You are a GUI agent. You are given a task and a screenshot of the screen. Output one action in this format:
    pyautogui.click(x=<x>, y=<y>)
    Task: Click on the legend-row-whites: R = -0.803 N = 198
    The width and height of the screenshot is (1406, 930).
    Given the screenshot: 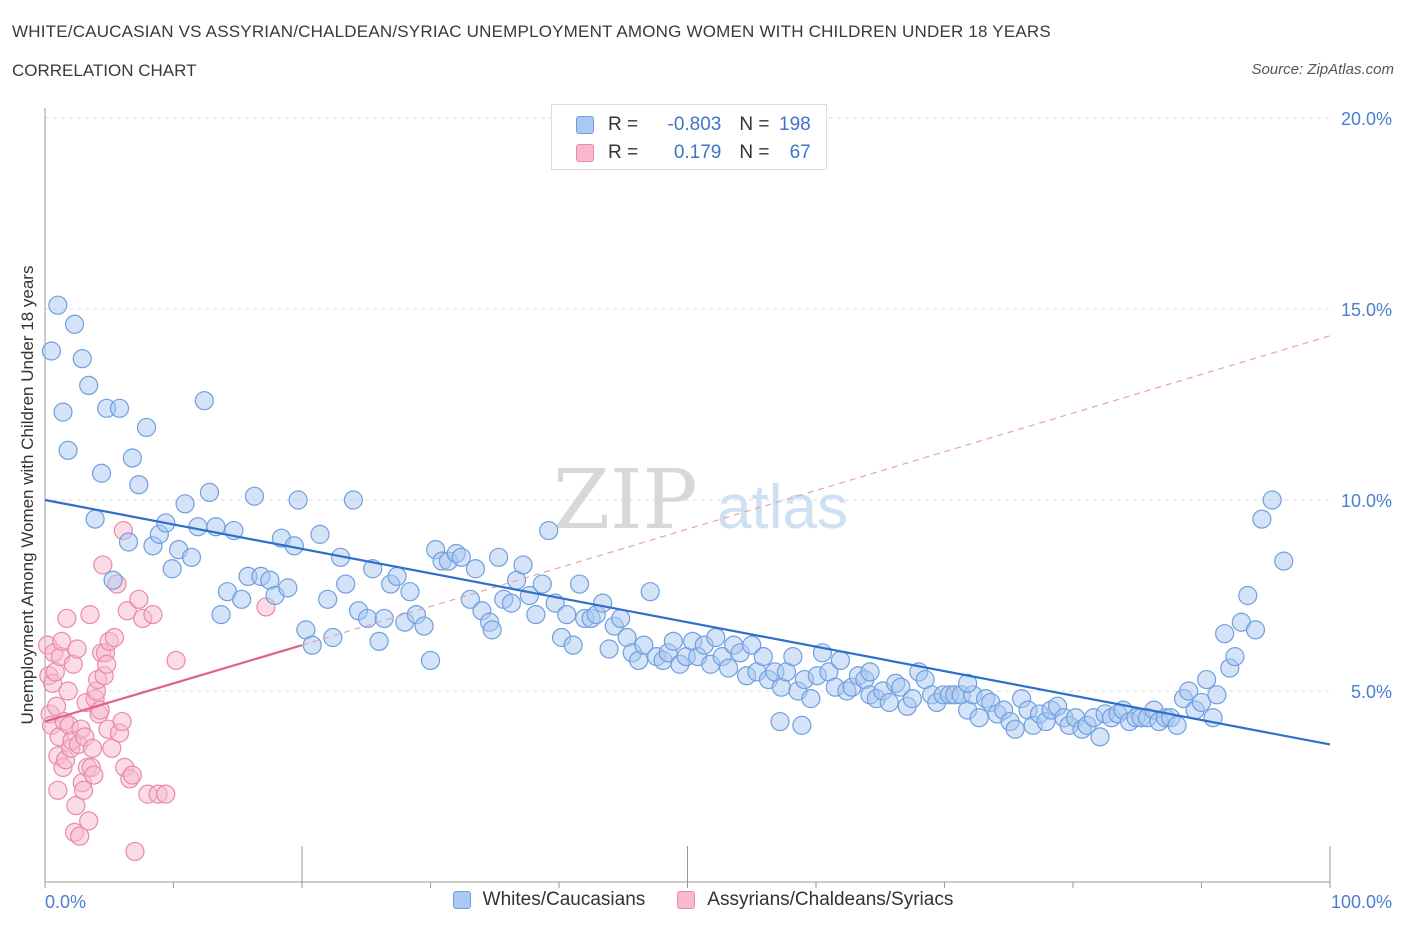 What is the action you would take?
    pyautogui.click(x=693, y=125)
    